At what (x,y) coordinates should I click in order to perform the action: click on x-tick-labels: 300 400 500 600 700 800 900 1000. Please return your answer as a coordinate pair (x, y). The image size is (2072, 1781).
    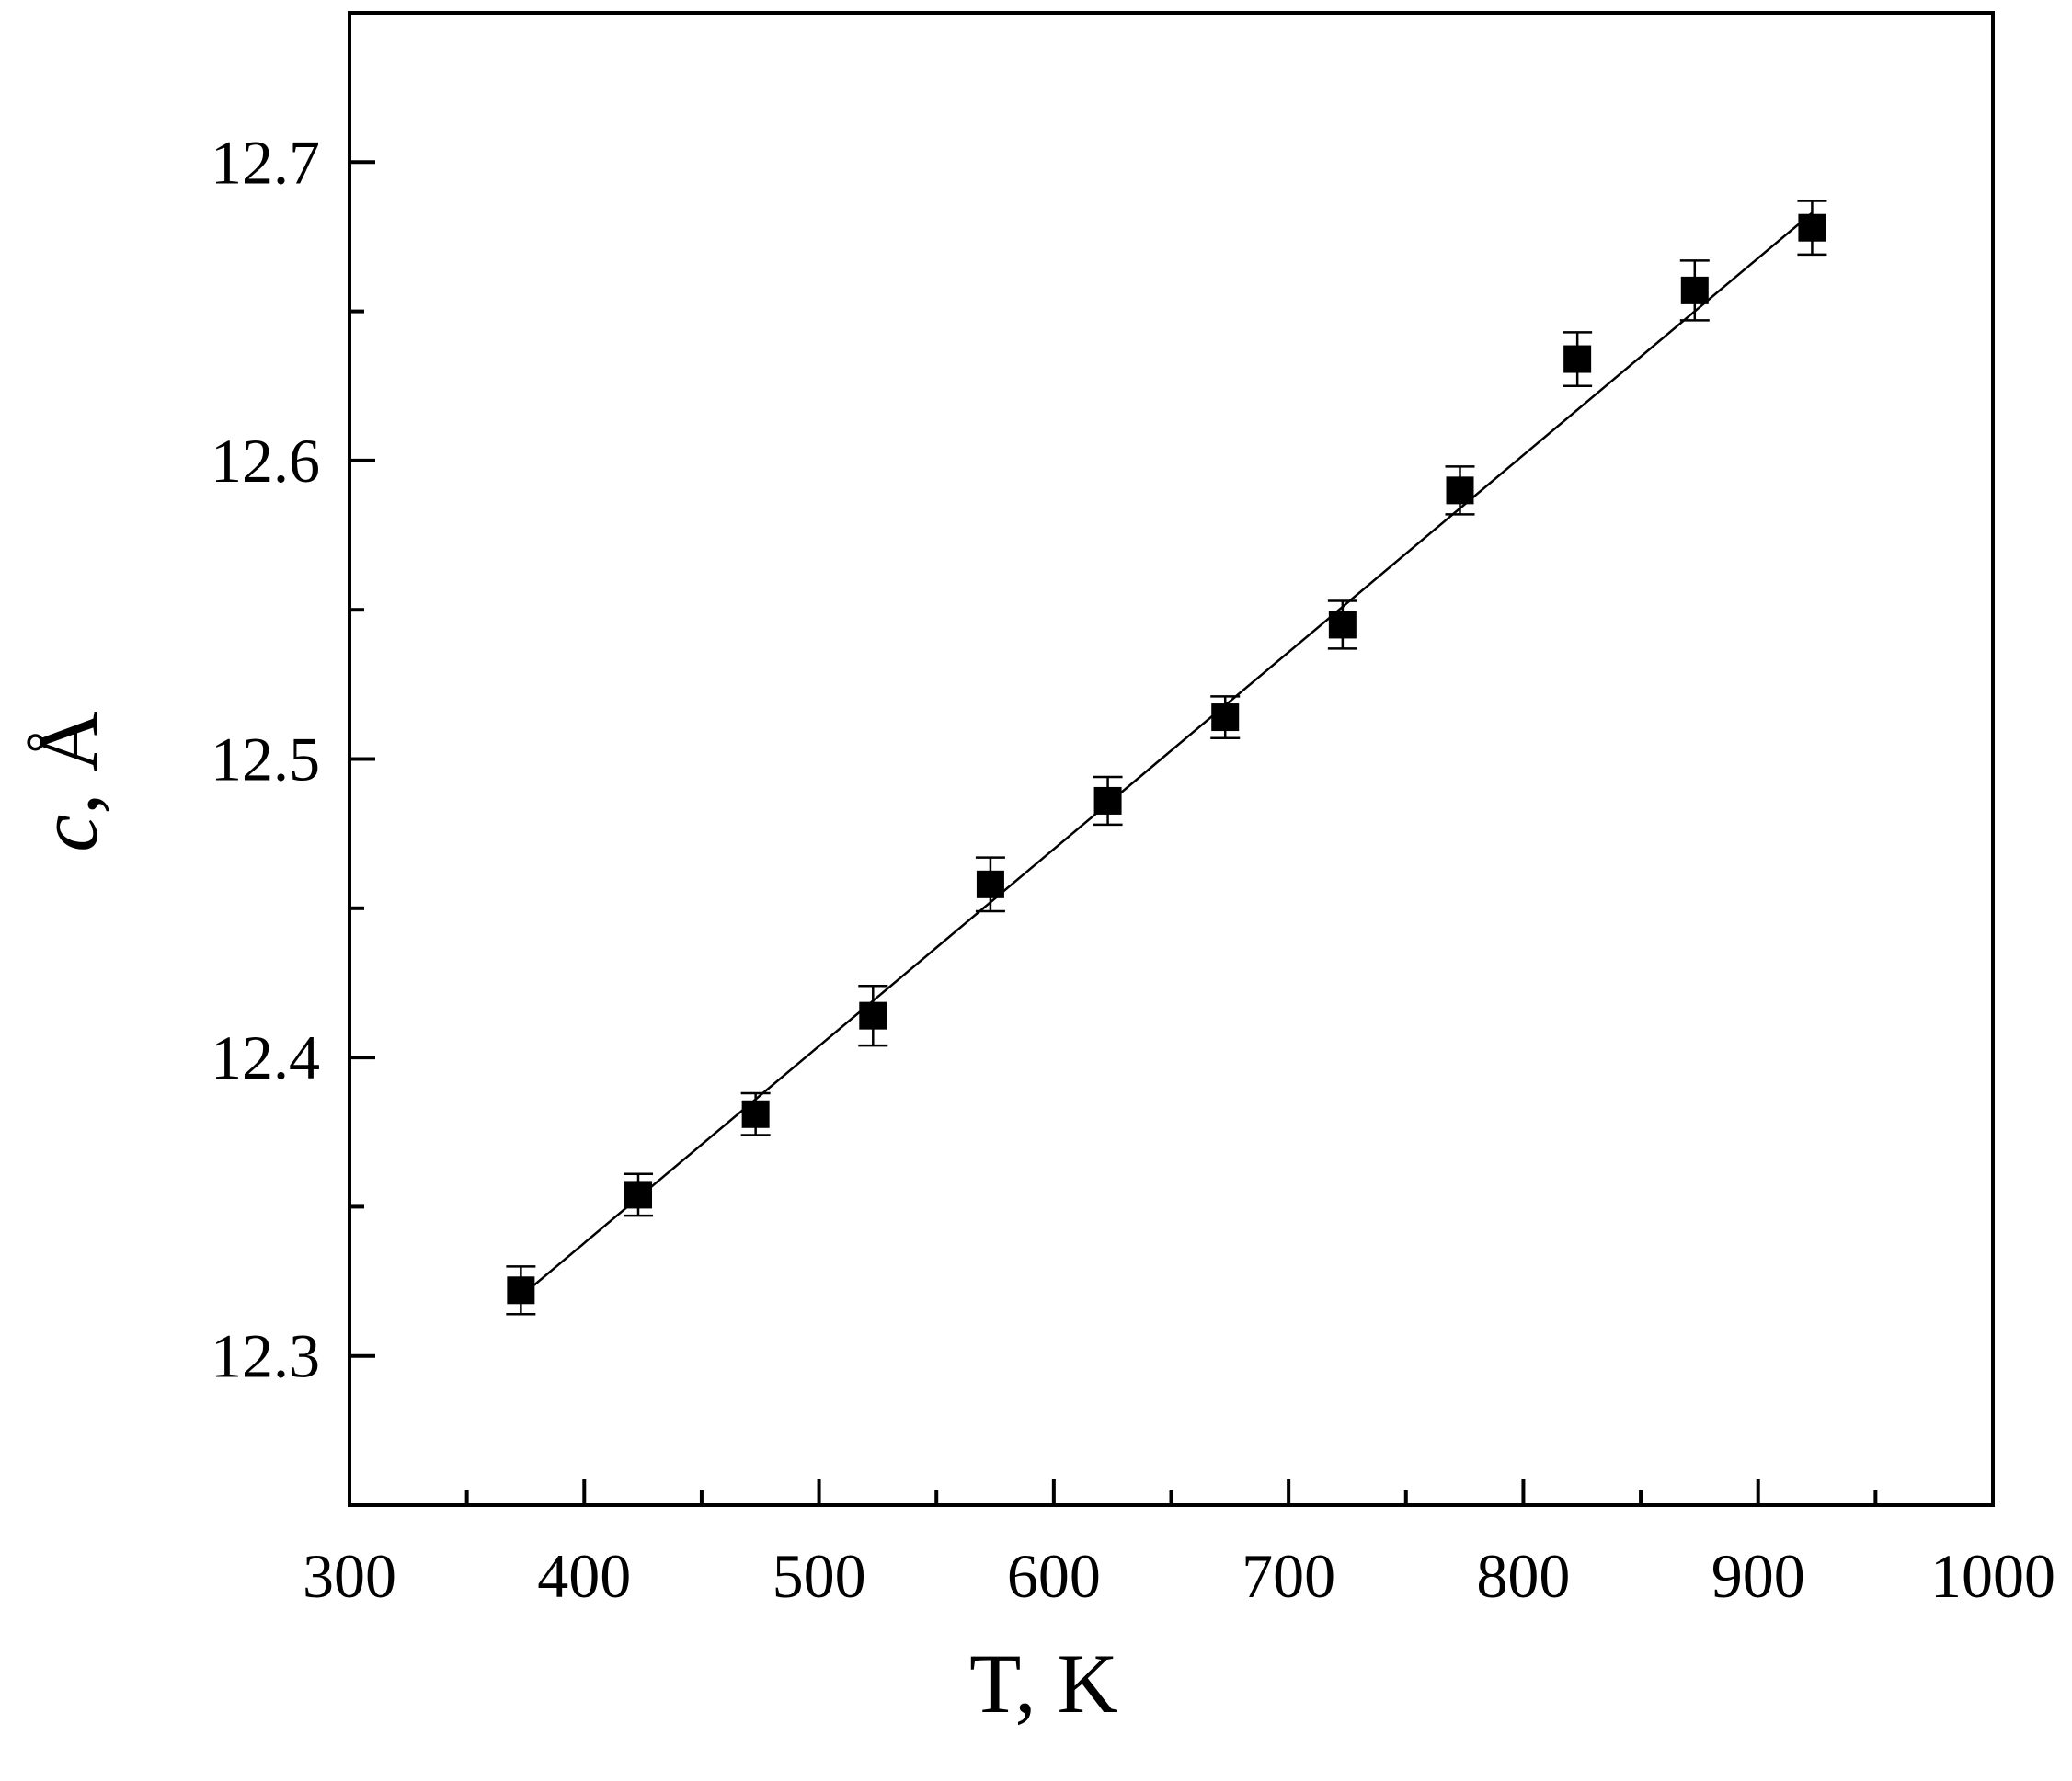
    Looking at the image, I should click on (1179, 1576).